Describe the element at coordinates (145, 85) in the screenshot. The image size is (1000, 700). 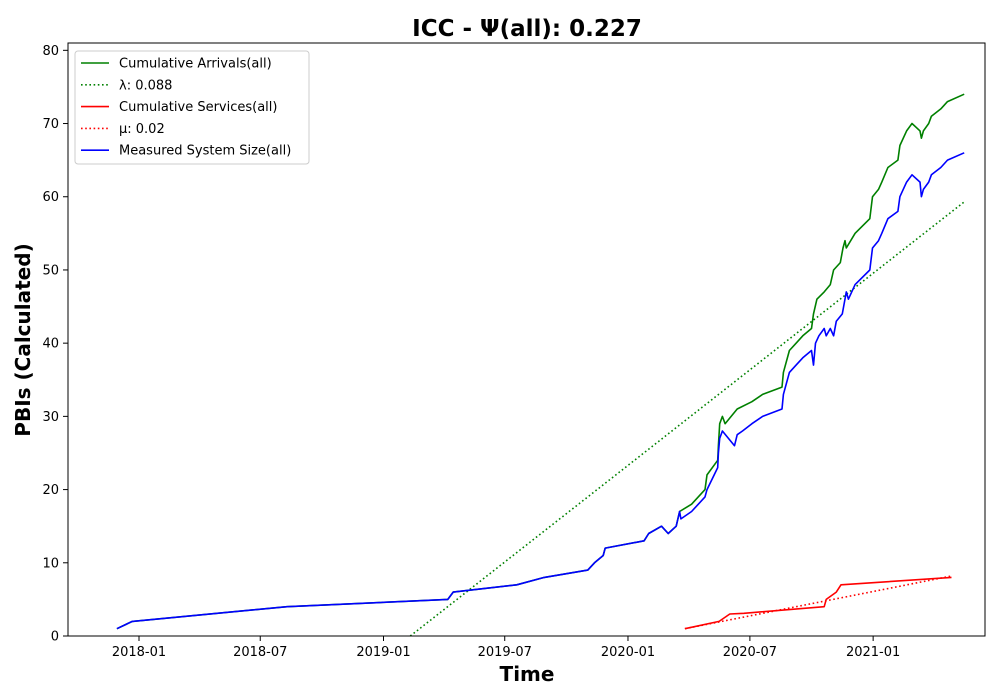
I see `legend-label-1: λ: 0.088` at that location.